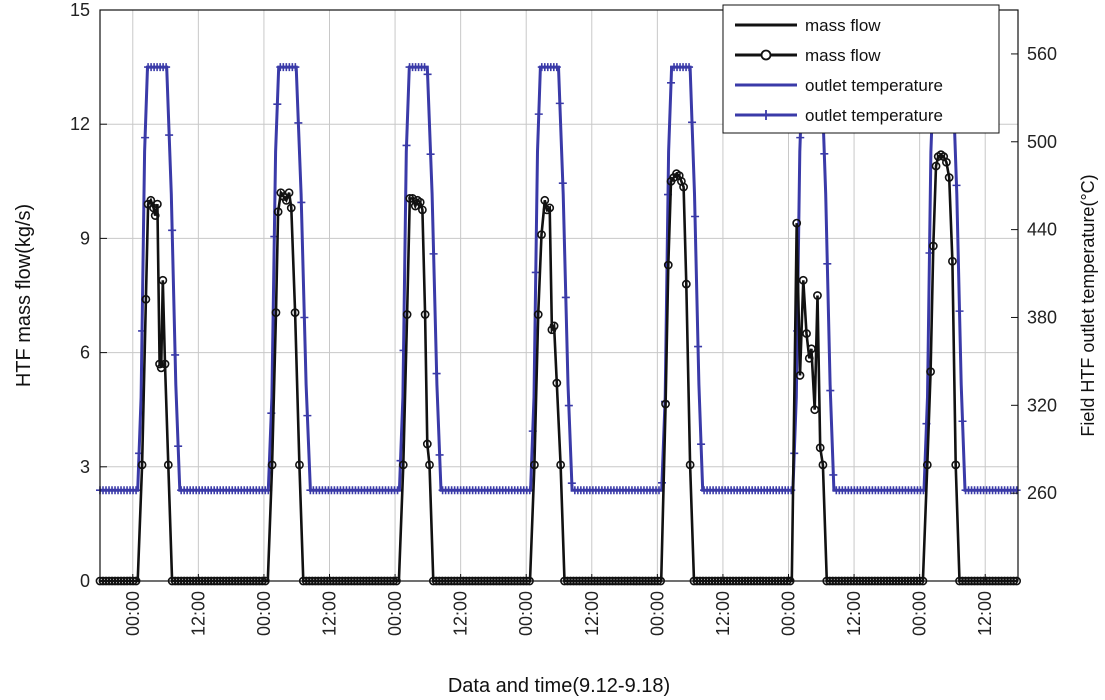  I want to click on left-tick-label: 3, so click(85, 467).